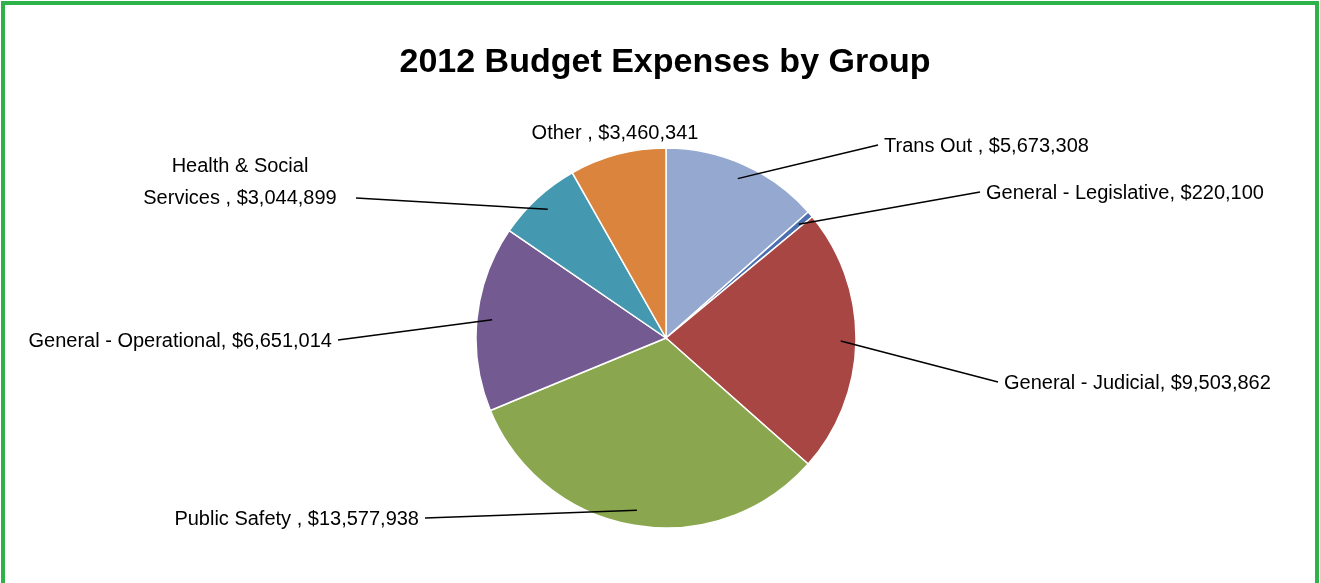 This screenshot has height=583, width=1320. I want to click on slice-label: Trans Out , $5,673,308, so click(986, 145).